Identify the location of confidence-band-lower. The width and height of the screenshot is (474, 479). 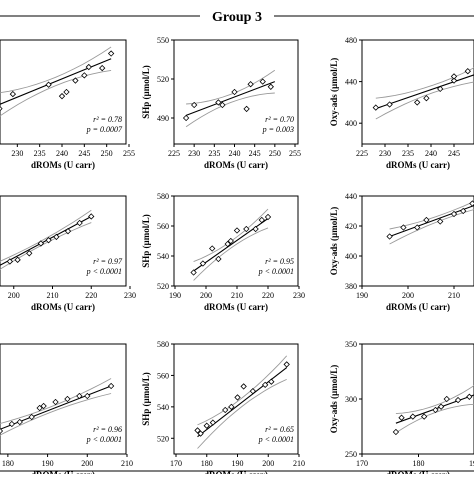
(231, 254).